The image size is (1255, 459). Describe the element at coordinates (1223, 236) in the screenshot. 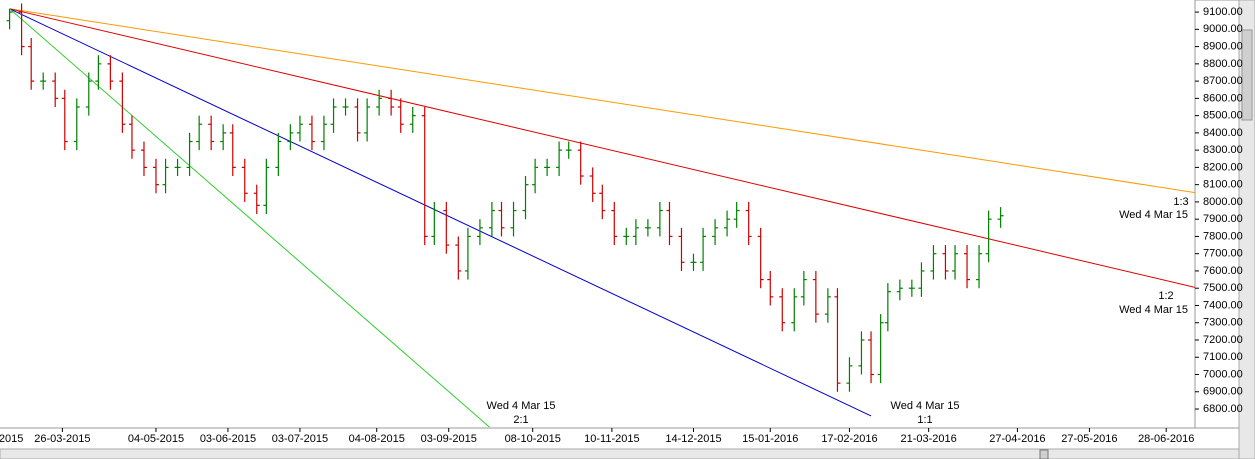

I see `y-tick-label: 7800.00` at that location.